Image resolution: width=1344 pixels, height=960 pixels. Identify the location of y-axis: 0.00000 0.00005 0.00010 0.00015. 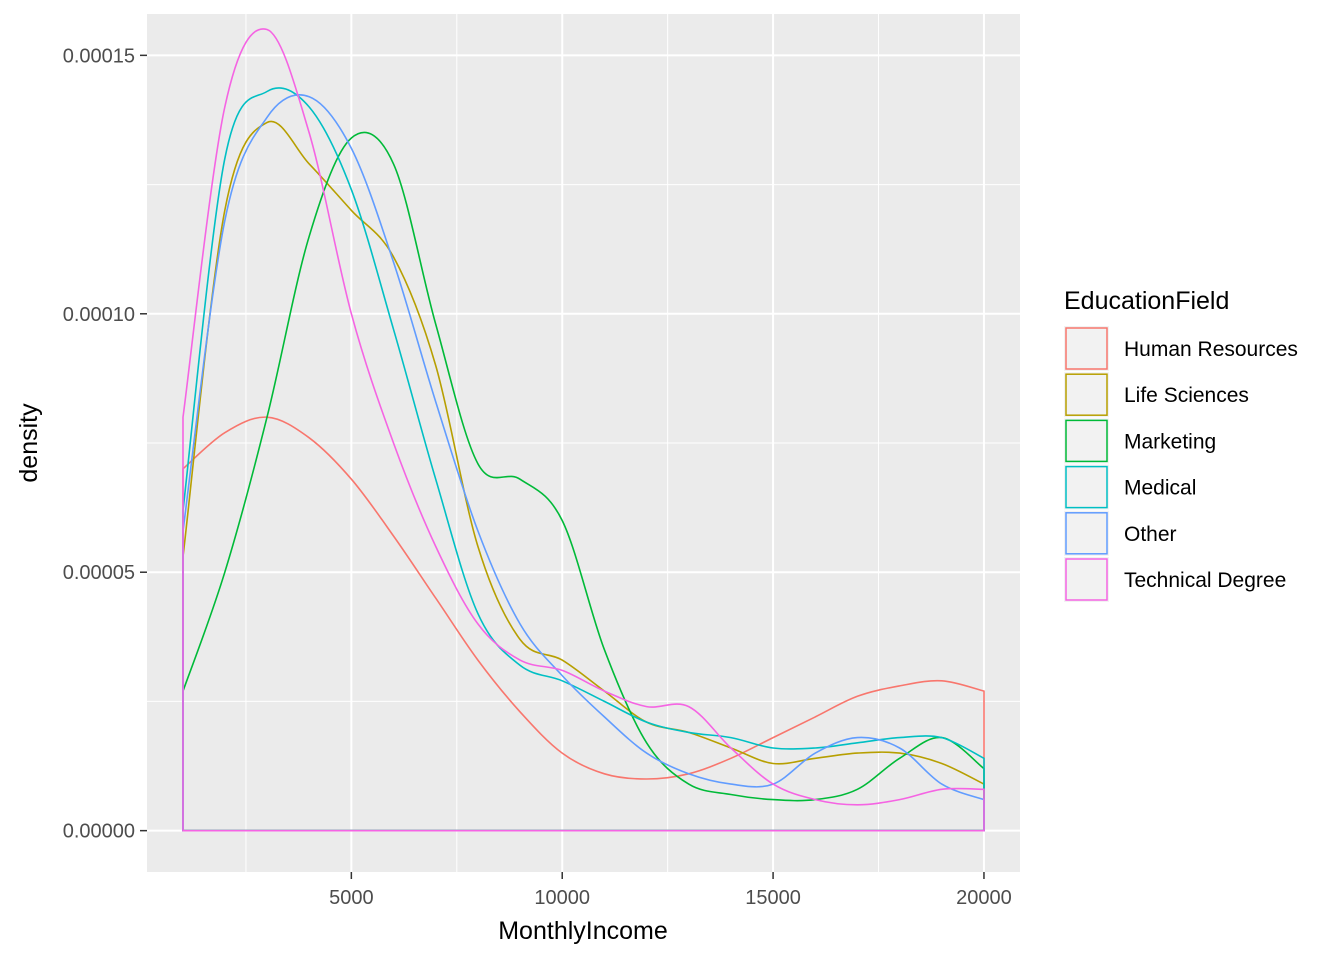
(105, 444).